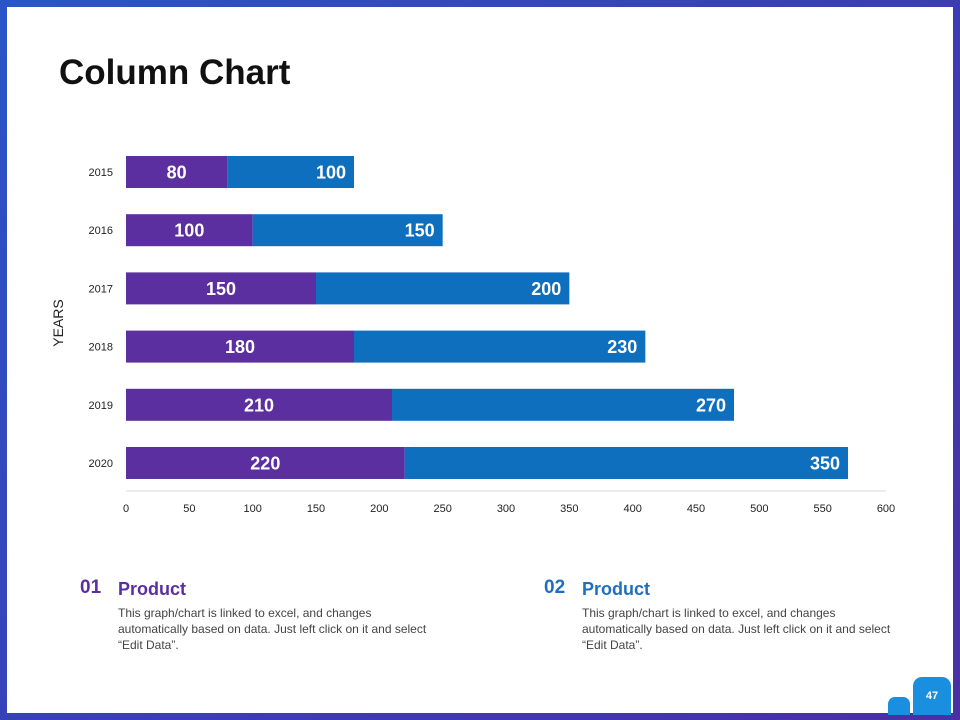 Image resolution: width=960 pixels, height=720 pixels. What do you see at coordinates (546, 289) in the screenshot?
I see `bar-value-label: 200` at bounding box center [546, 289].